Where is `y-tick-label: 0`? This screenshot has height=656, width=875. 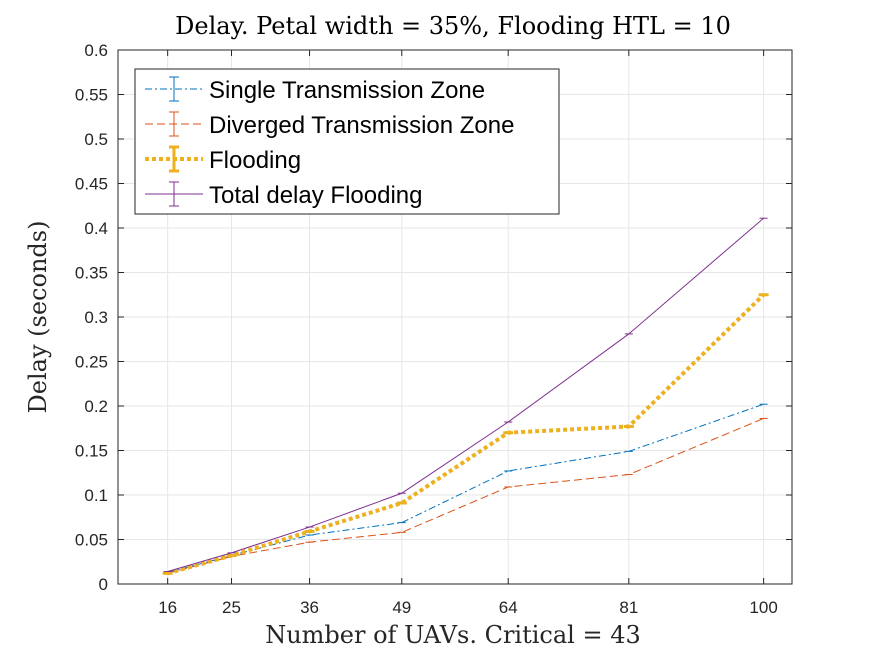 y-tick-label: 0 is located at coordinates (103, 584).